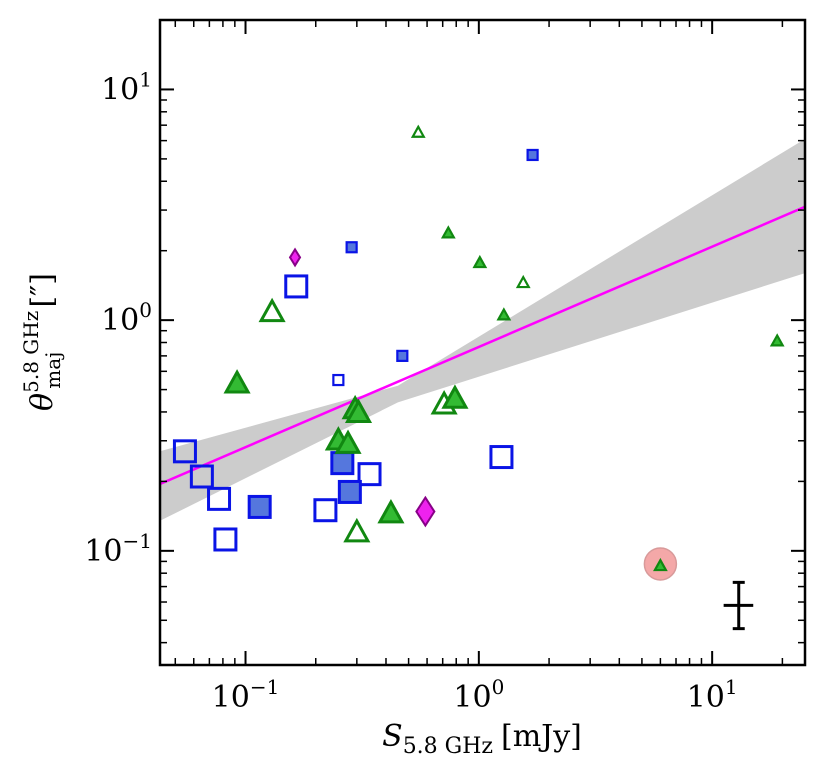 Image resolution: width=830 pixels, height=779 pixels. Describe the element at coordinates (448, 746) in the screenshot. I see `x-axis-label-sub: 5.8 GHz` at that location.